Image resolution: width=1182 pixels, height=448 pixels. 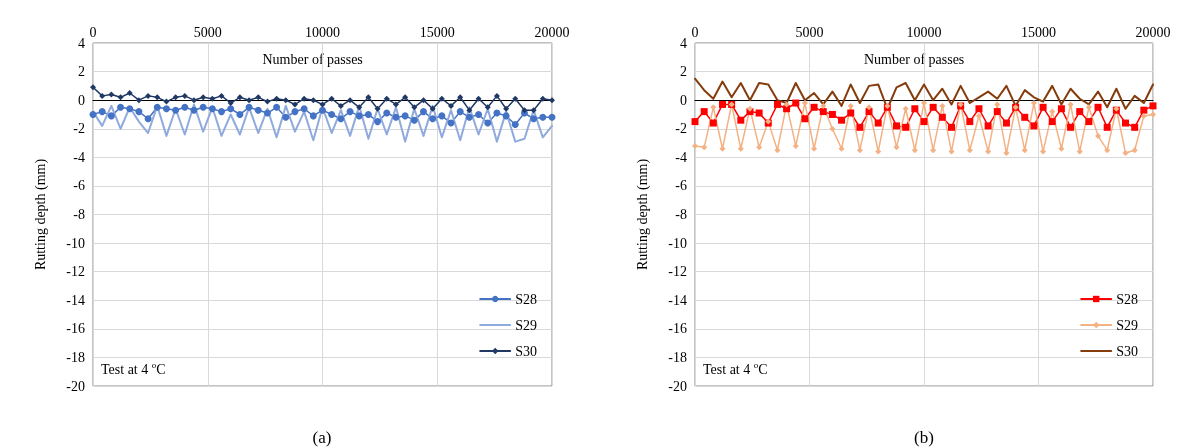 I want to click on y-axis-title: Rutting depth (mm), so click(x=40, y=214).